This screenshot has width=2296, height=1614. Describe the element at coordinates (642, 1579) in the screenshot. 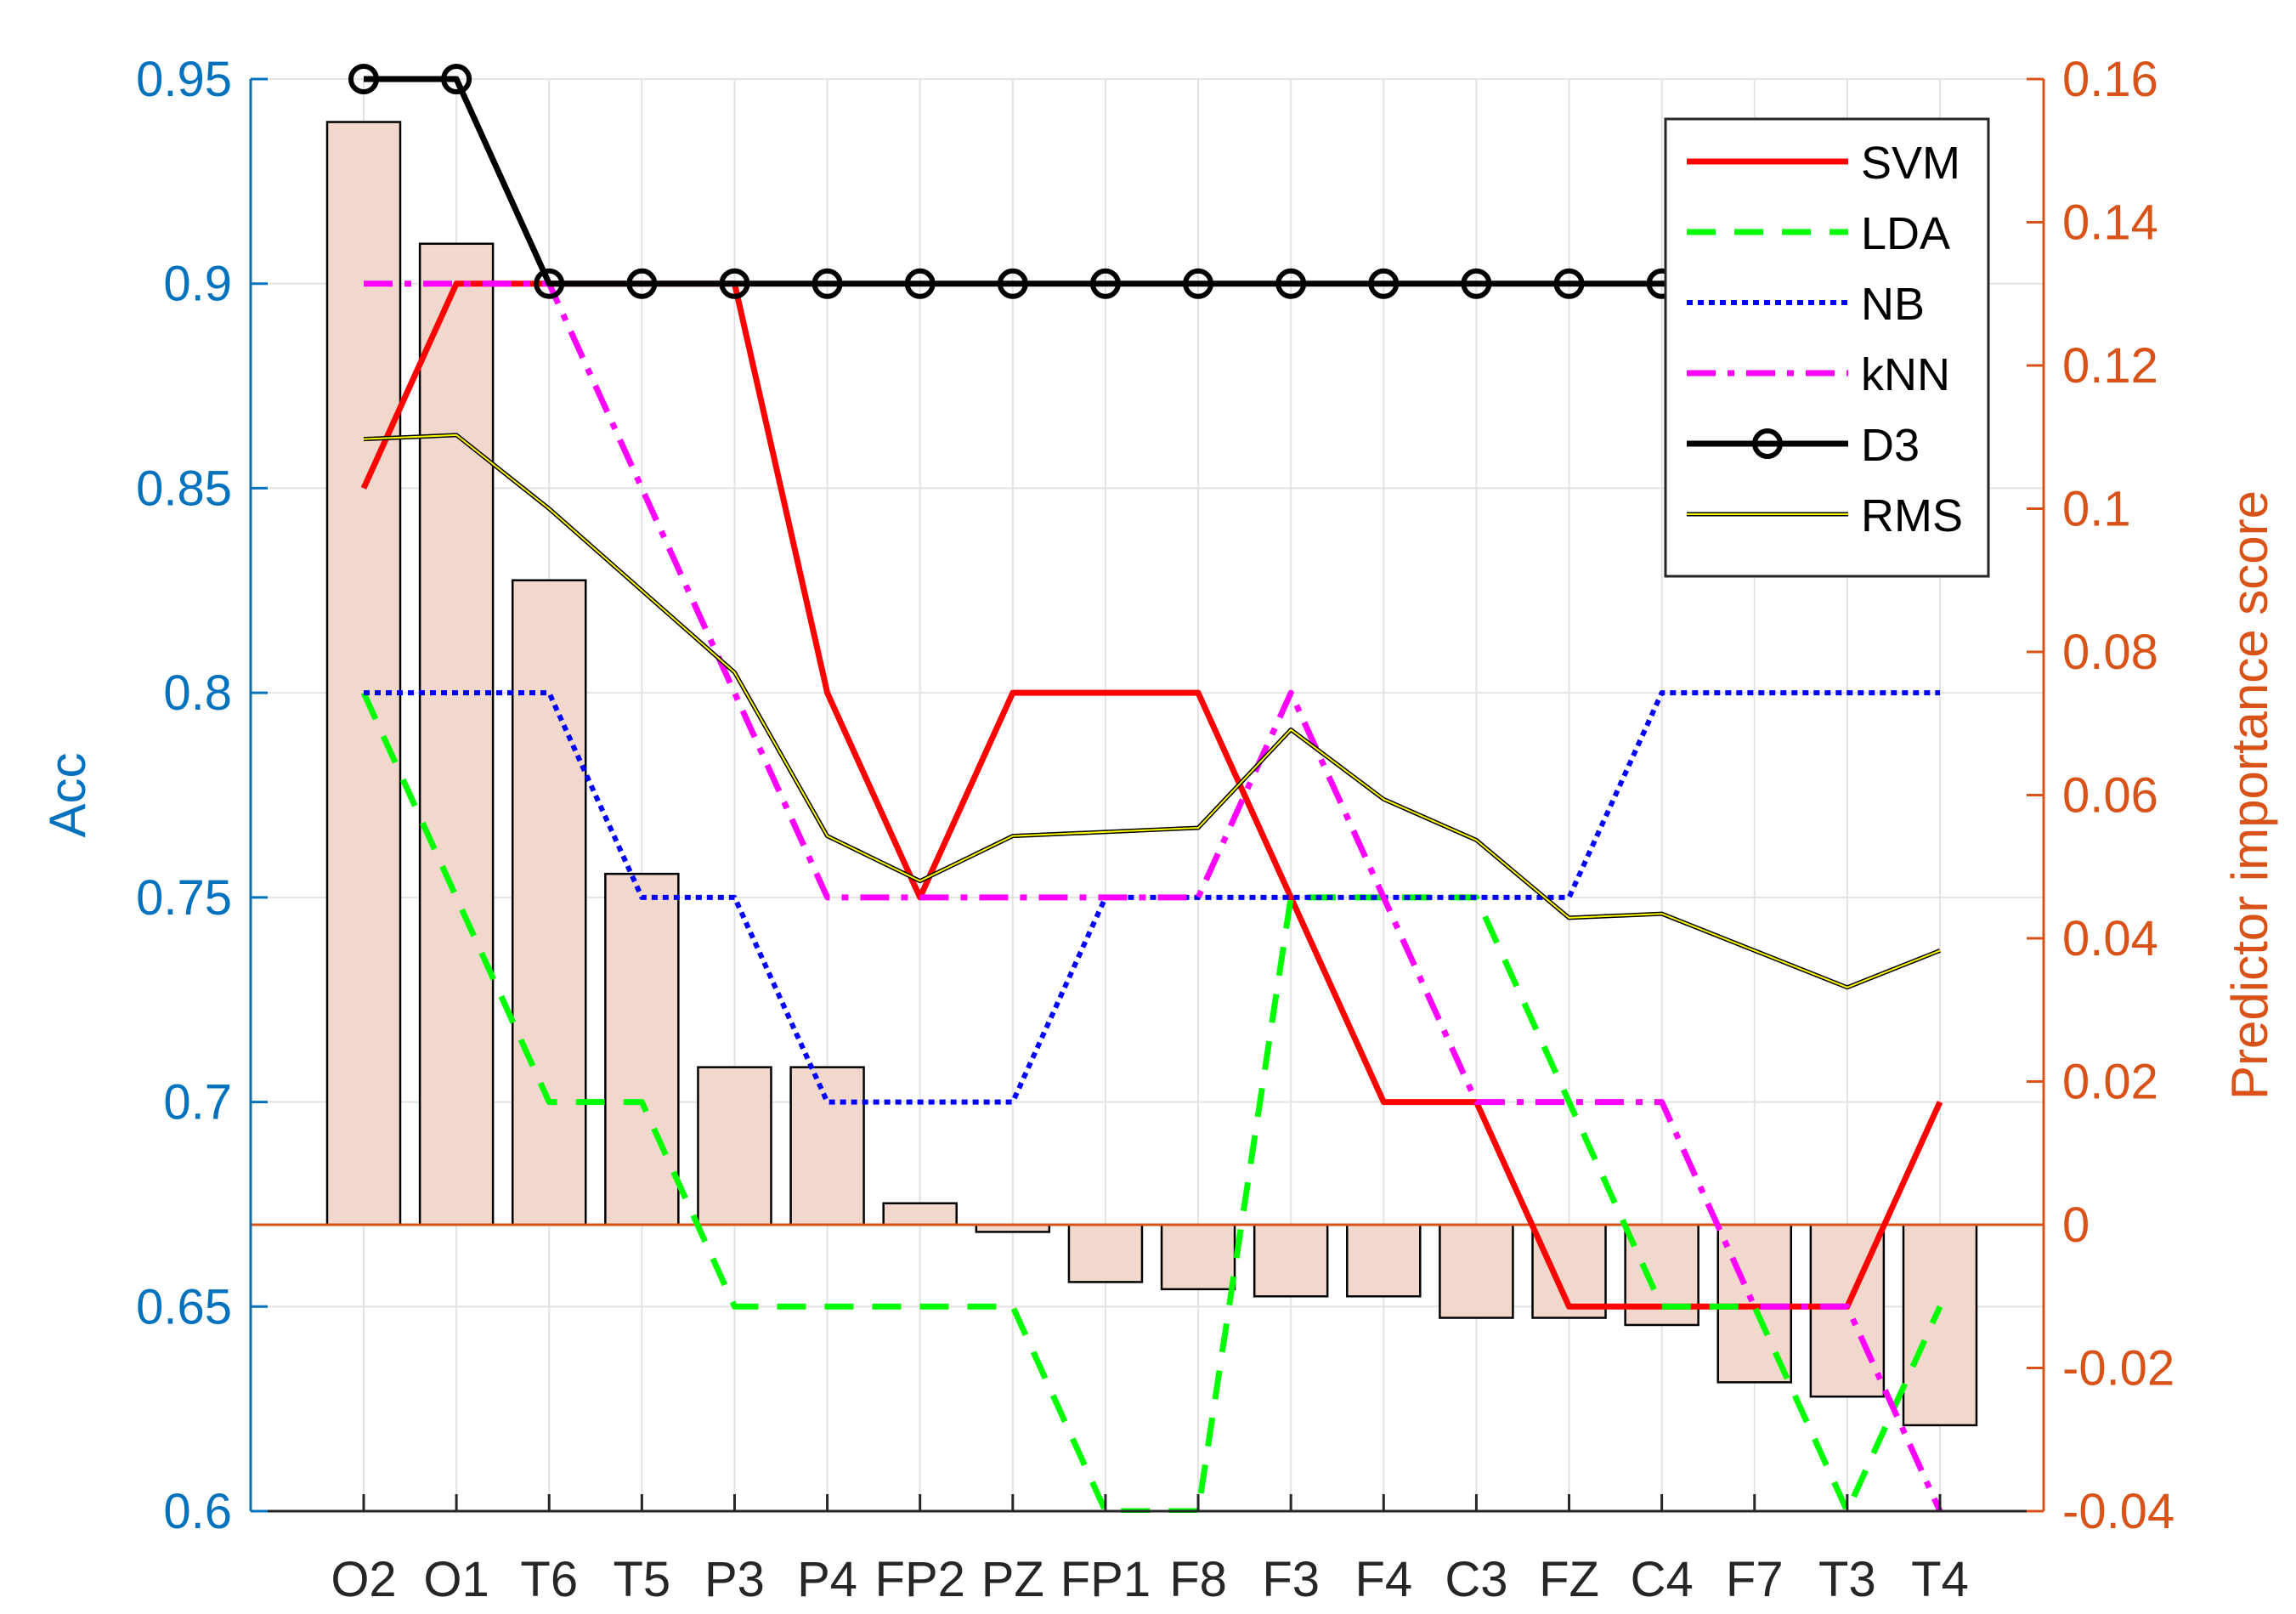

I see `x-tick-label: T5` at that location.